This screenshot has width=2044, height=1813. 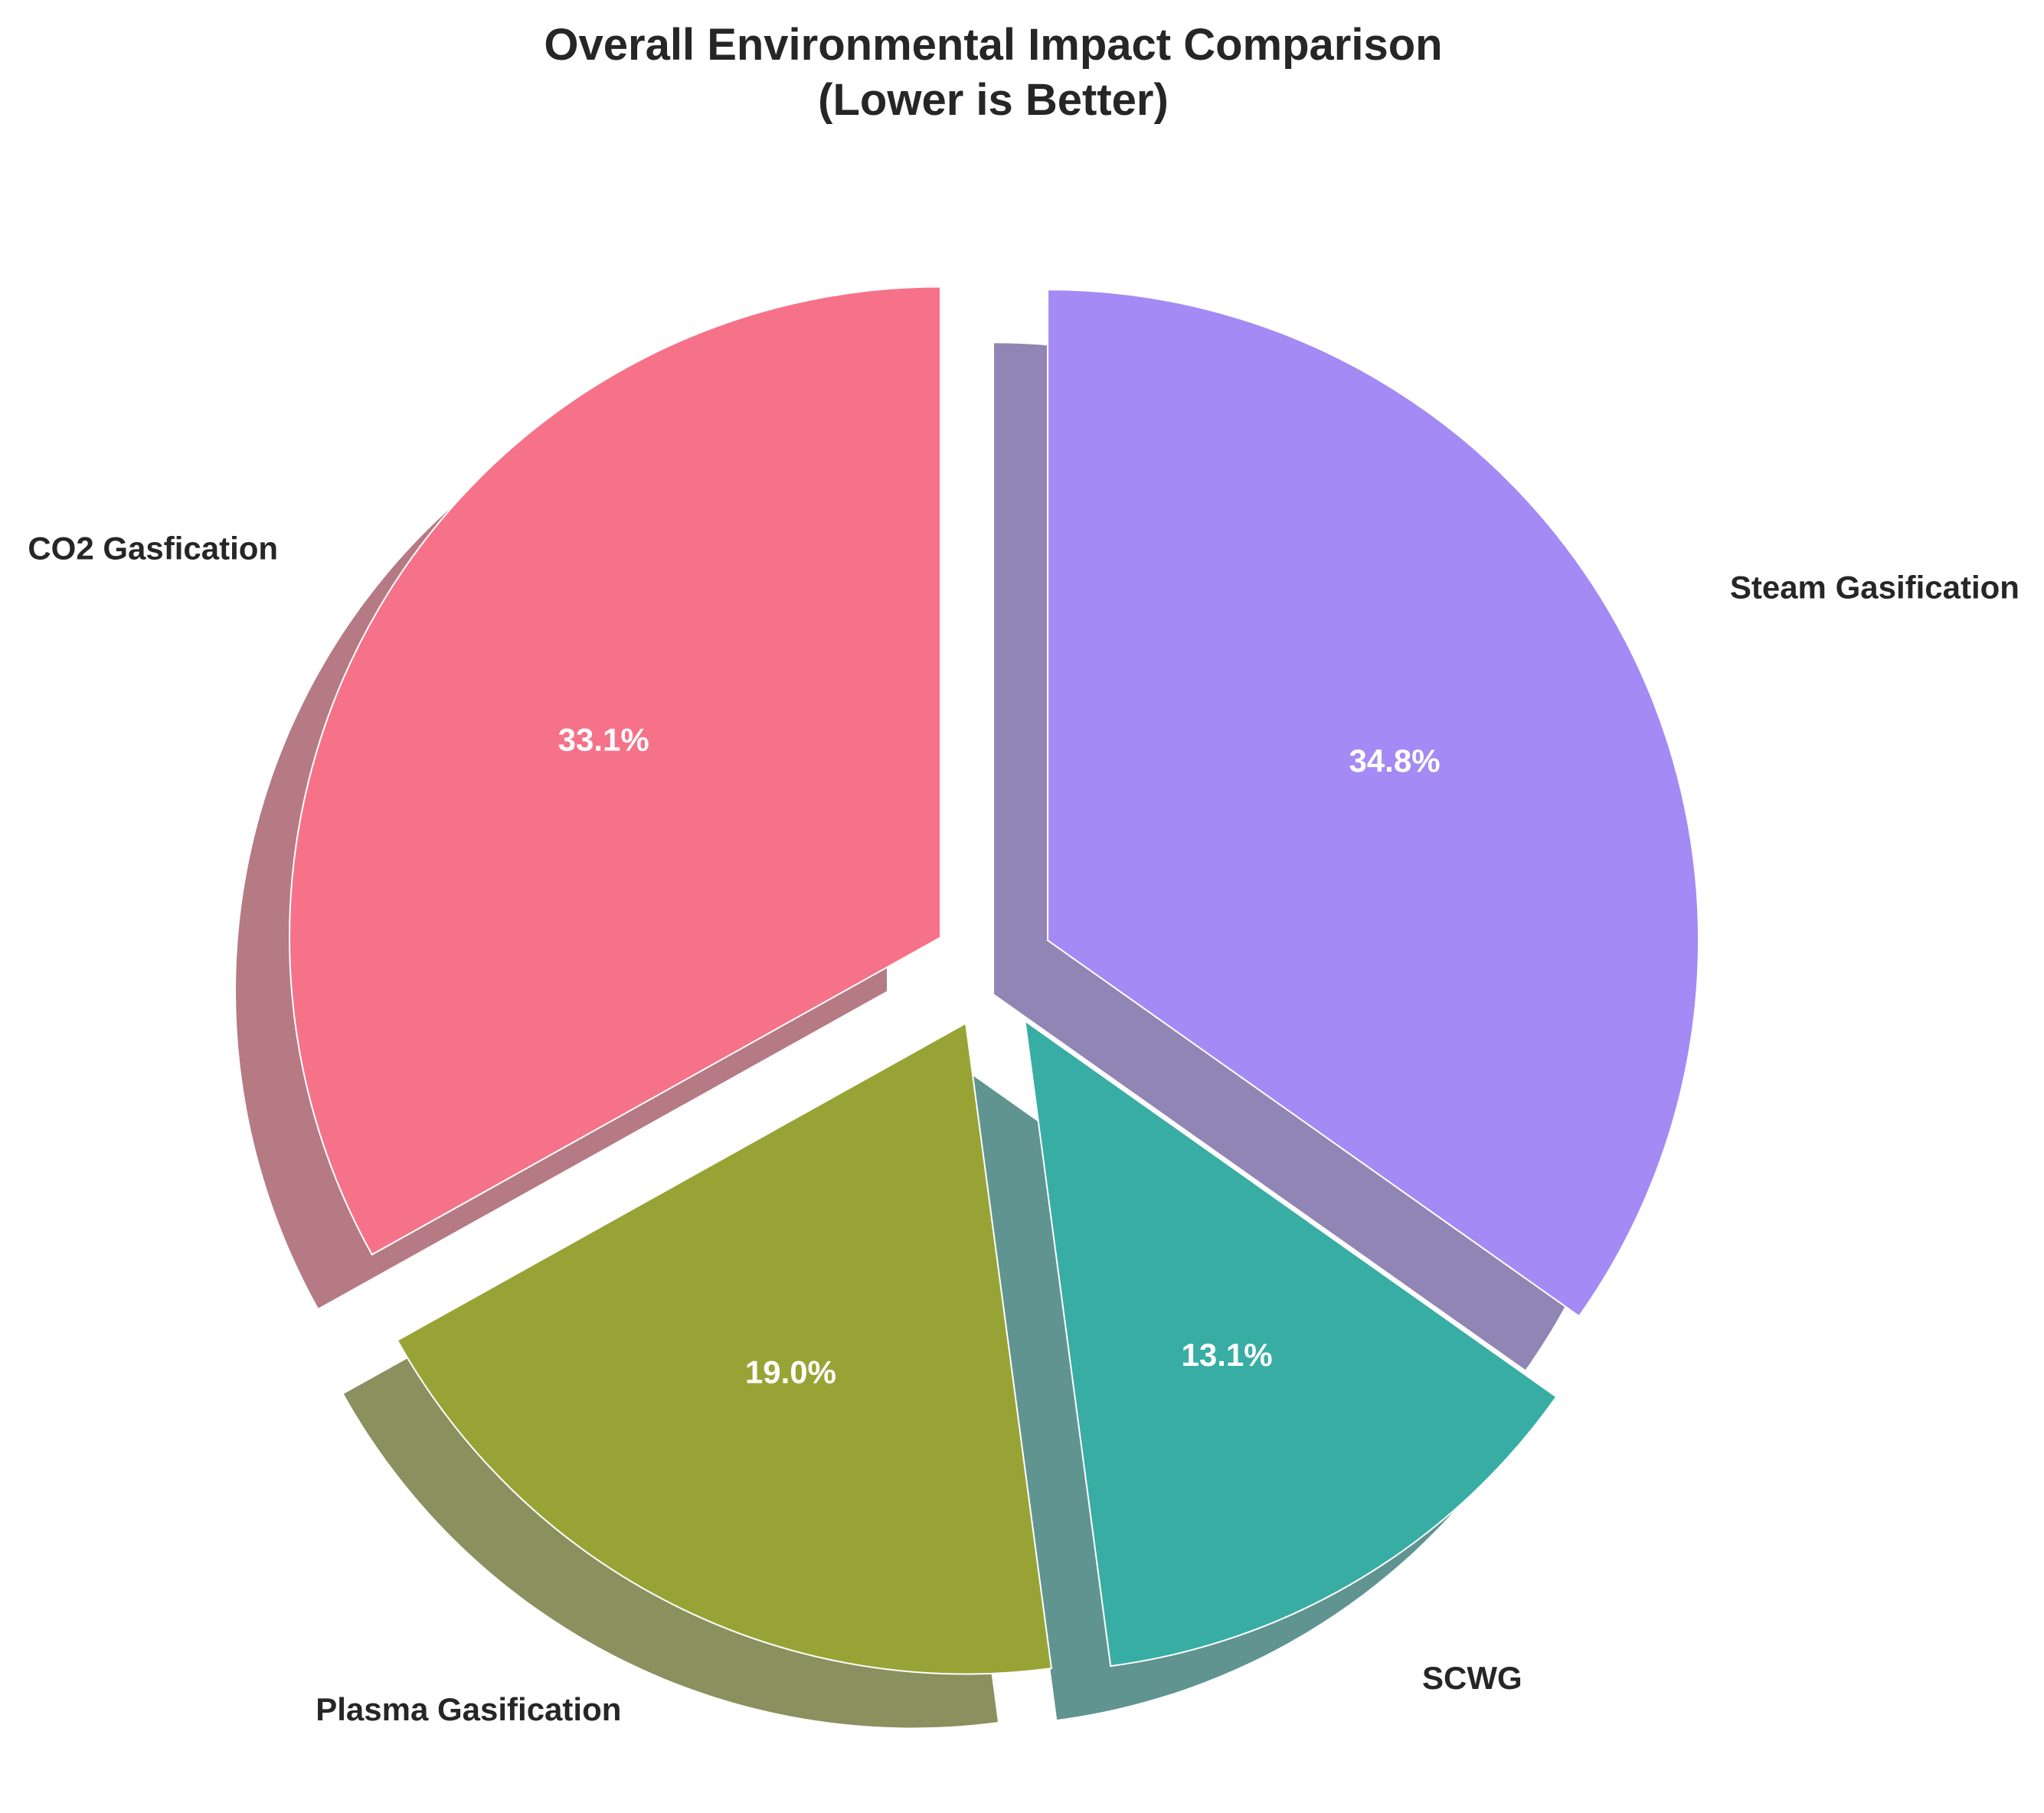 I want to click on chart-subtitle: (Lower is Better), so click(x=993, y=100).